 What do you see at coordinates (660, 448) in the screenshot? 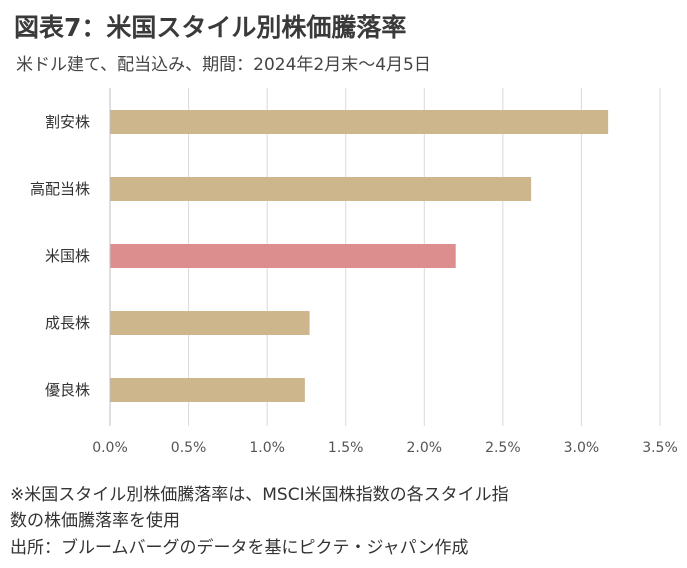
I see `x-tick-label: 3.5%` at bounding box center [660, 448].